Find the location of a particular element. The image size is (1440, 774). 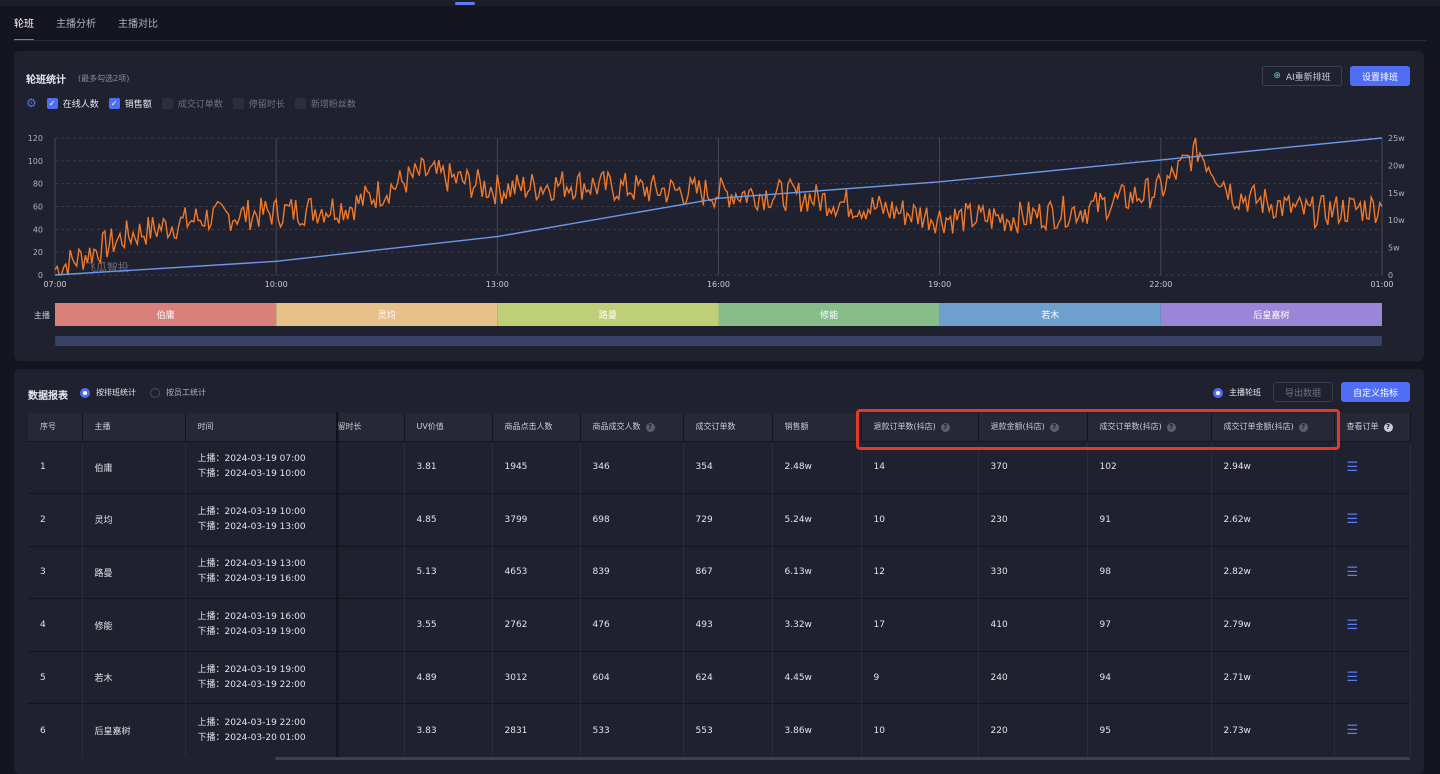

col-host: 主播 is located at coordinates (134, 427).